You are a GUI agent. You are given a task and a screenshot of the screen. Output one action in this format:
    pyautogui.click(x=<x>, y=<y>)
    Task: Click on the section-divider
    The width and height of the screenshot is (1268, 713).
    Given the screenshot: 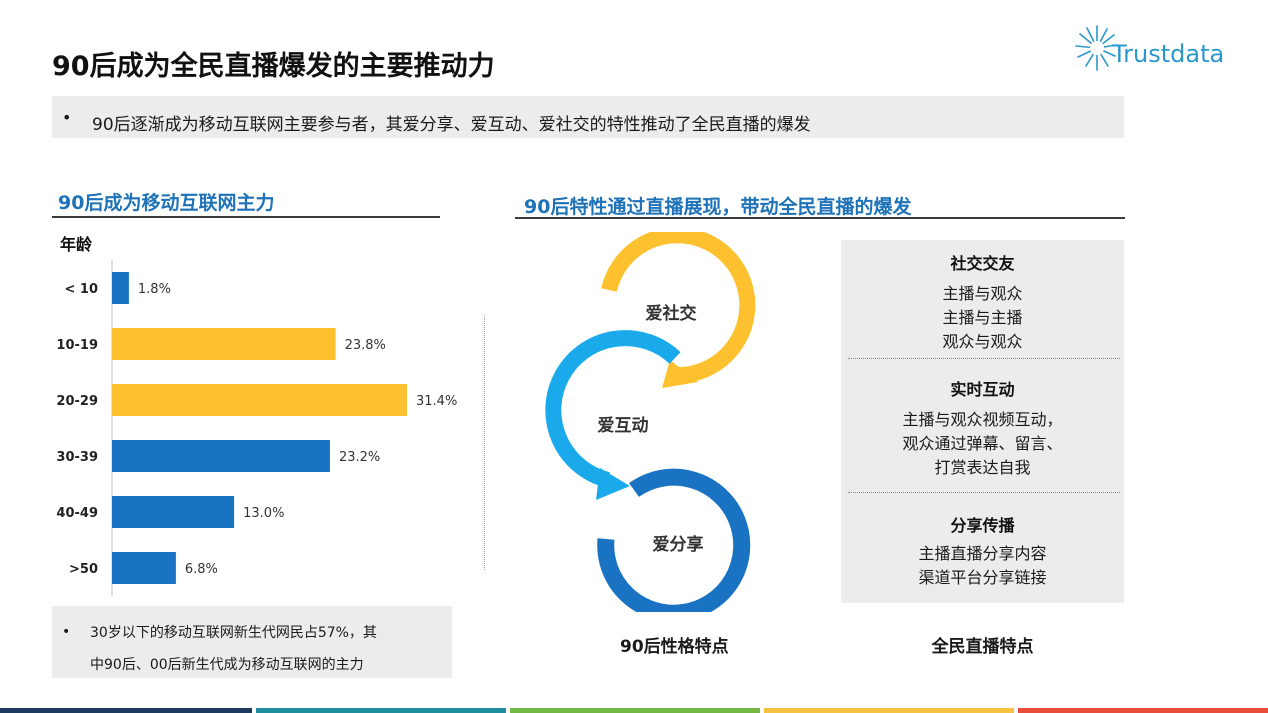 What is the action you would take?
    pyautogui.click(x=484, y=442)
    